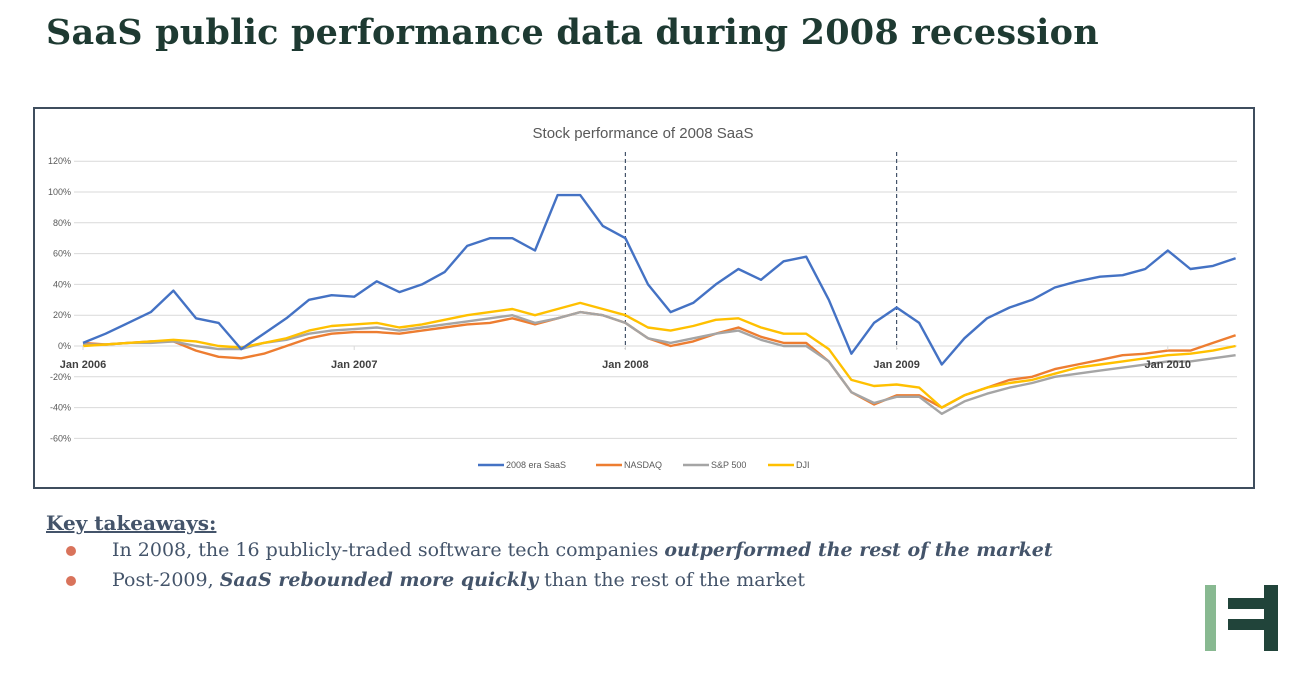 This screenshot has width=1298, height=676. Describe the element at coordinates (131, 523) in the screenshot. I see `takeaways-heading: Key takeaways:` at that location.